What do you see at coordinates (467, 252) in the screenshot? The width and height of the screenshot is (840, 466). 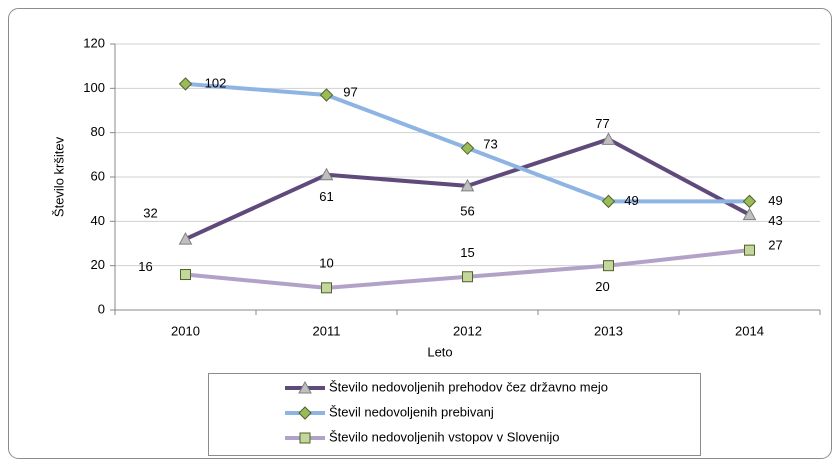 I see `data-label: 15` at bounding box center [467, 252].